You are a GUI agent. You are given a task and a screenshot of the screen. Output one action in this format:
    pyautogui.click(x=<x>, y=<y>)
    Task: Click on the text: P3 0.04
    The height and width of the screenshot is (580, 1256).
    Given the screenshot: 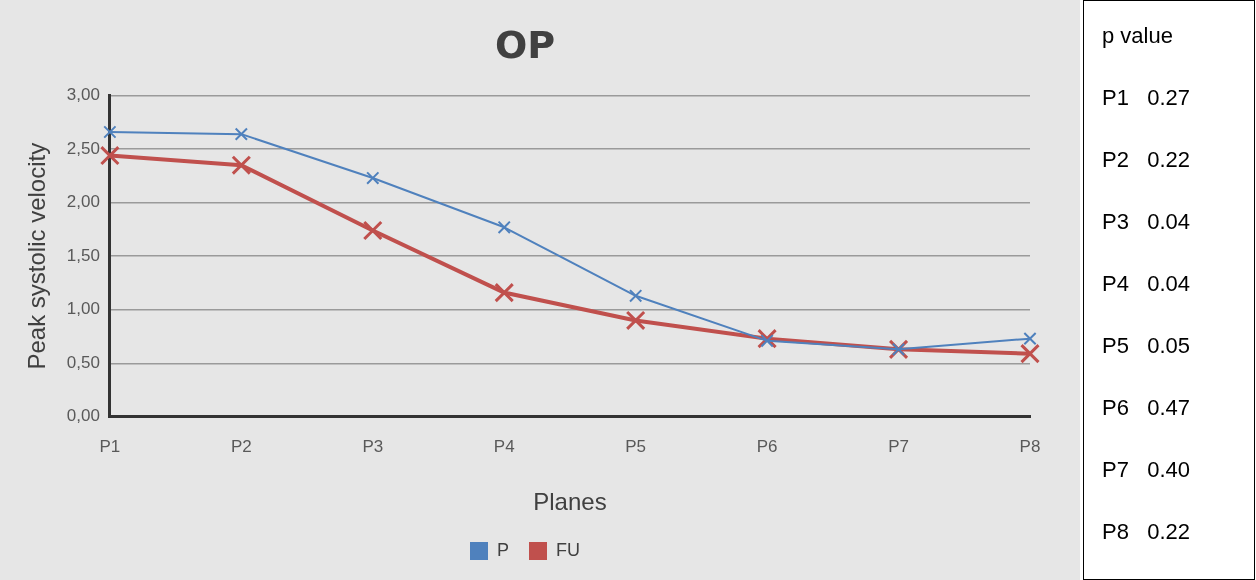 What is the action you would take?
    pyautogui.click(x=1146, y=222)
    